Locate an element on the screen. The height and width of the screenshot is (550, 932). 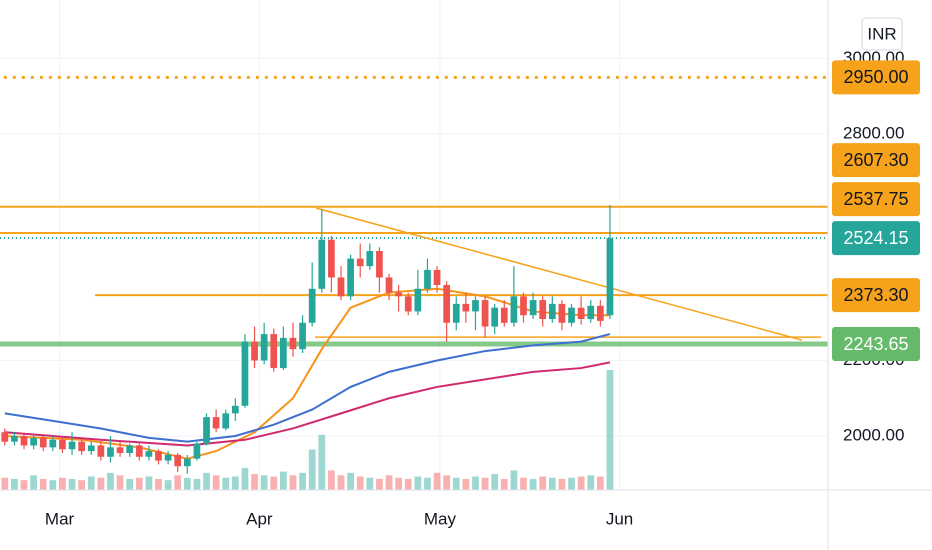
trend-line is located at coordinates (559, 274).